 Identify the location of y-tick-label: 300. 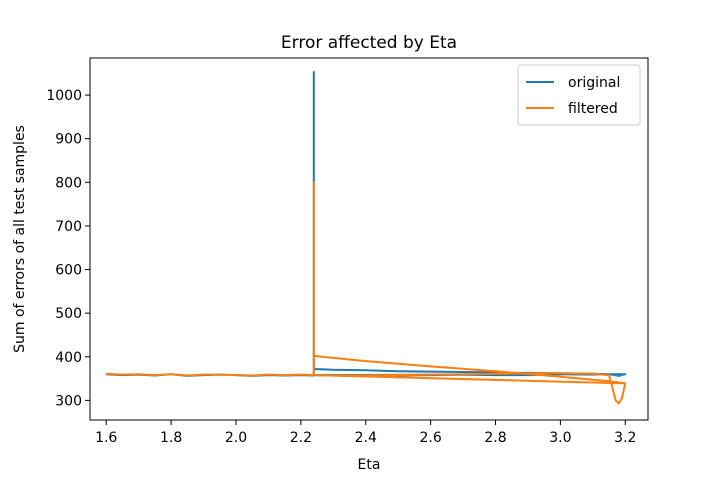
(68, 401).